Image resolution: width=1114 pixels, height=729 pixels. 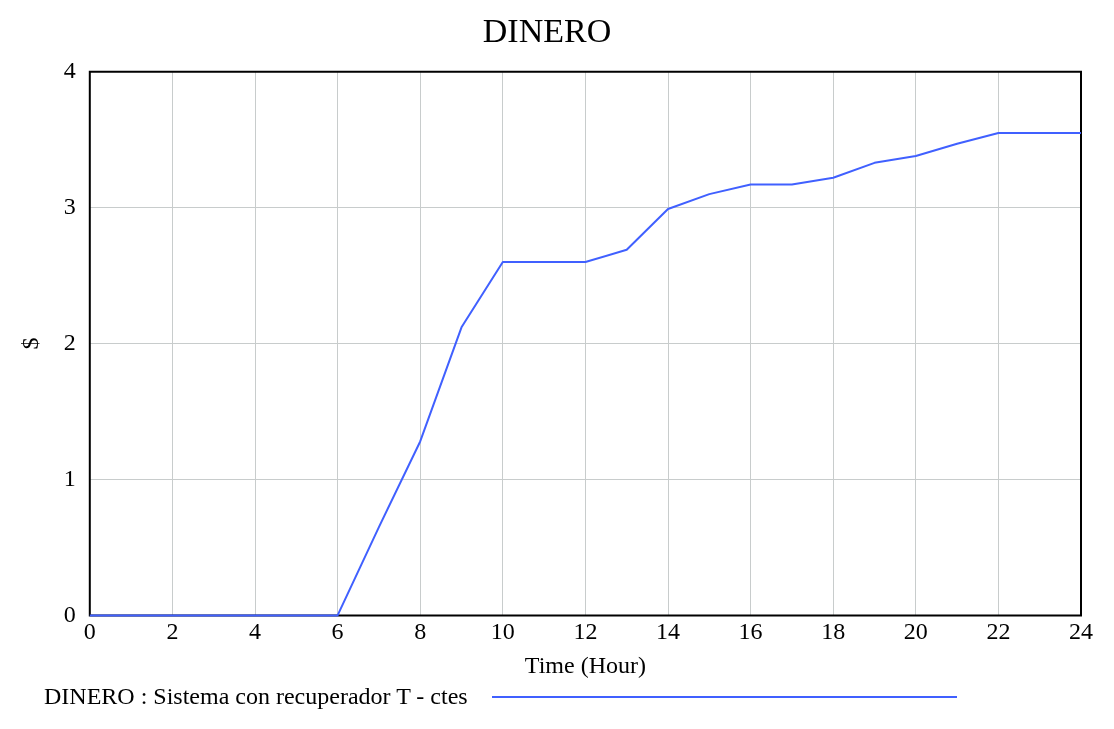 I want to click on x-tick-label: 20, so click(x=915, y=631).